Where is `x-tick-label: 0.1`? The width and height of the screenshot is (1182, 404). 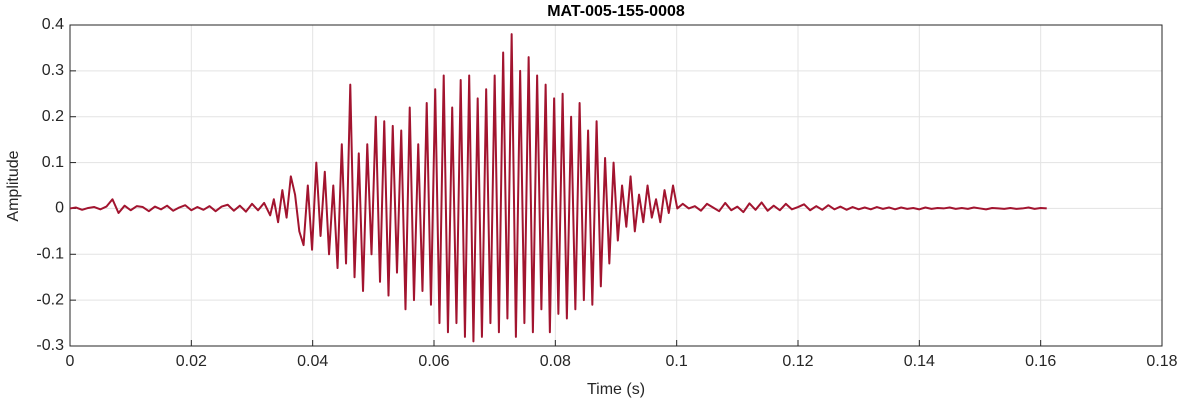 x-tick-label: 0.1 is located at coordinates (677, 361).